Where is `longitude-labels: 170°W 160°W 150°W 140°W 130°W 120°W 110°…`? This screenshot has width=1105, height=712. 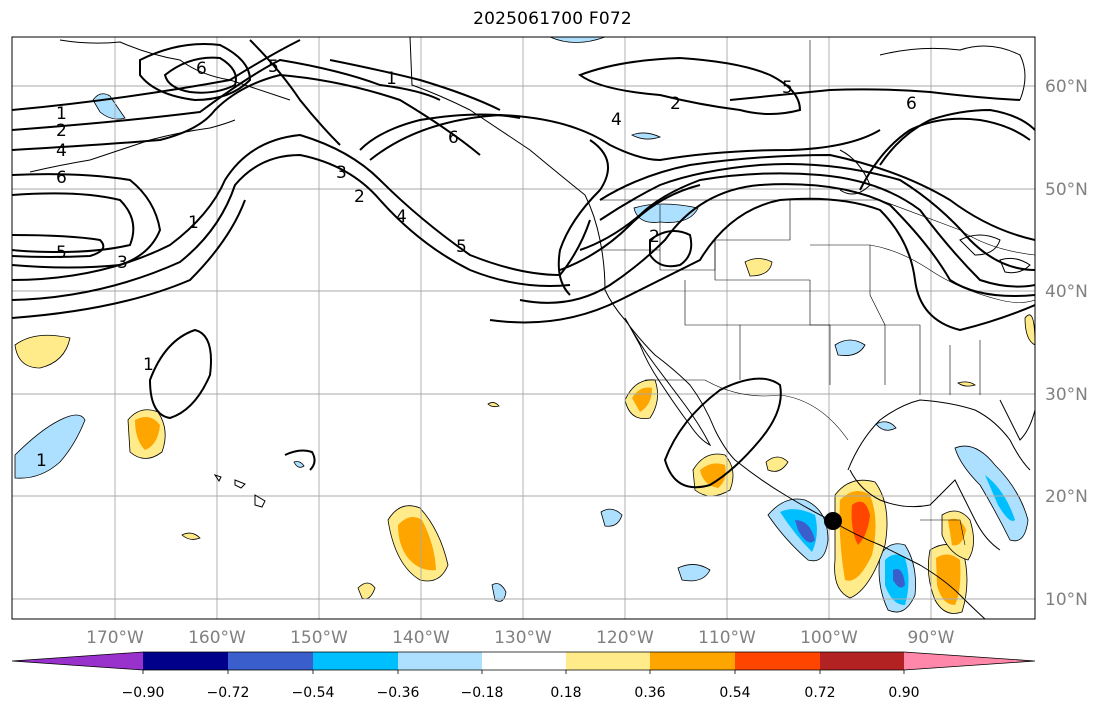 longitude-labels: 170°W 160°W 150°W 140°W 130°W 120°W 110°… is located at coordinates (520, 638).